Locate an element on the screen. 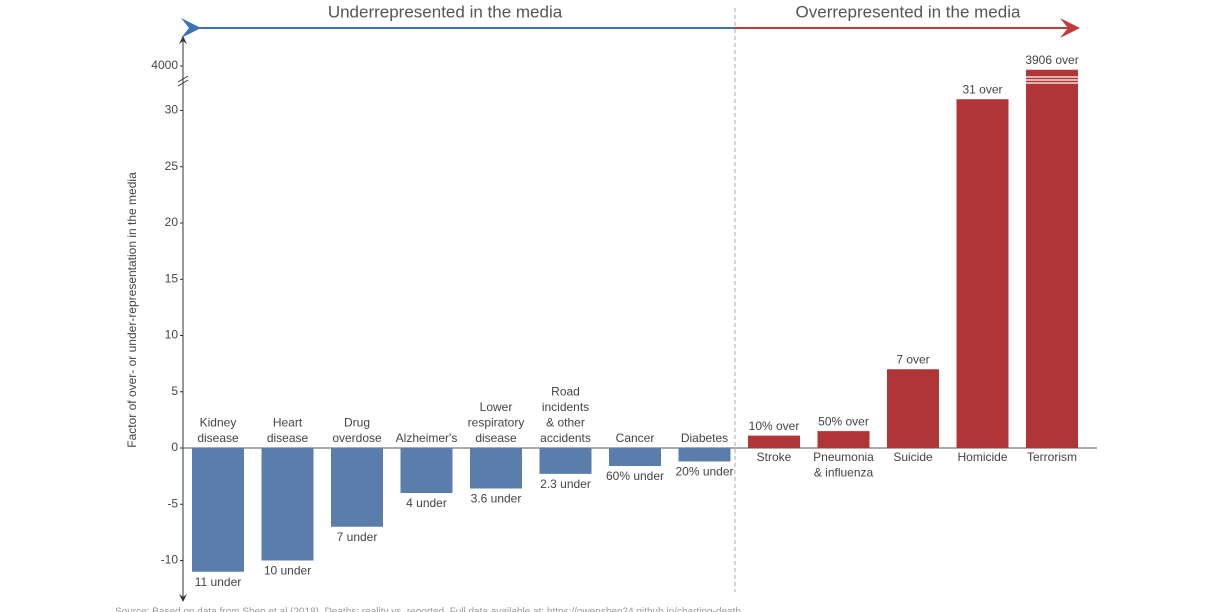  value-label: 4 under is located at coordinates (426, 503).